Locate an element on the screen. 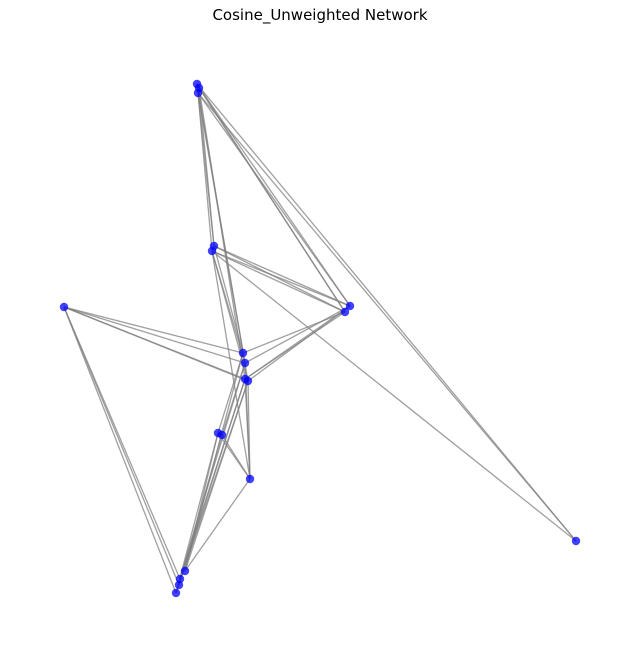 Image resolution: width=640 pixels, height=656 pixels. node-n4 is located at coordinates (212, 251).